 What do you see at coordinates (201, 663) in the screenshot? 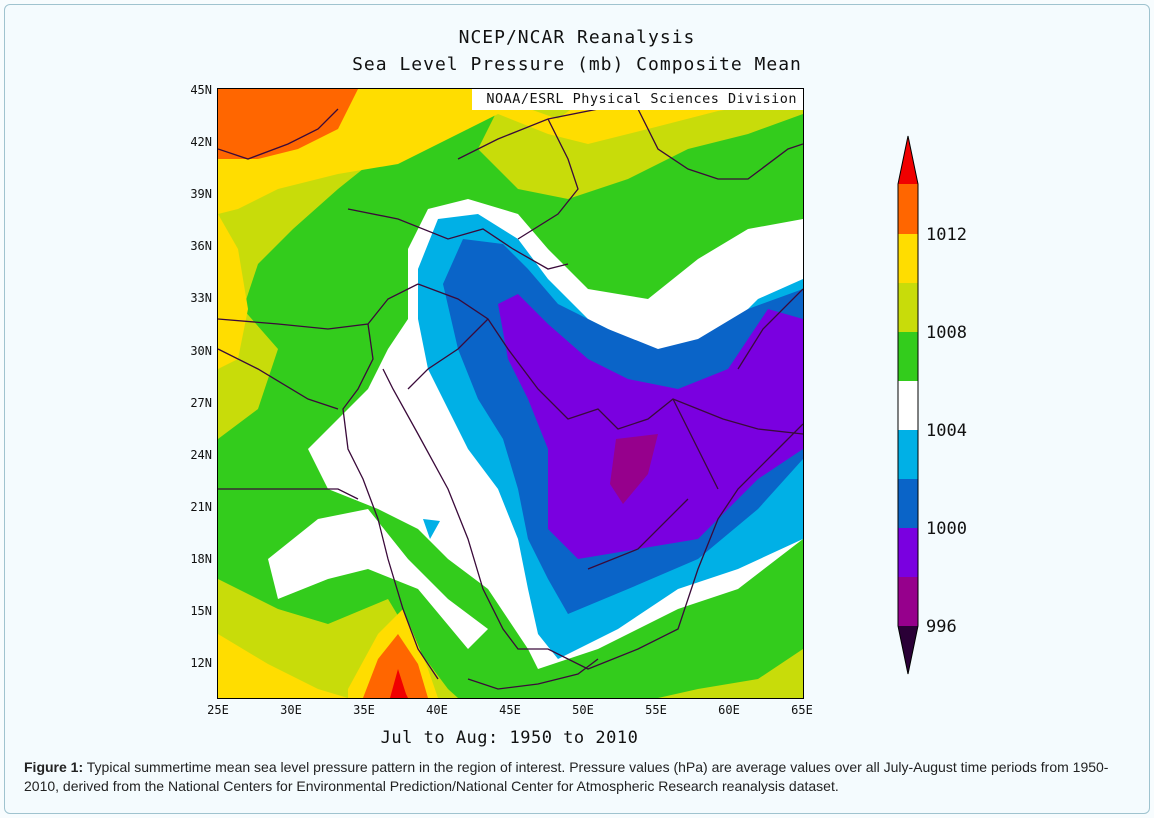
I see `lat-label-12n: 12N` at bounding box center [201, 663].